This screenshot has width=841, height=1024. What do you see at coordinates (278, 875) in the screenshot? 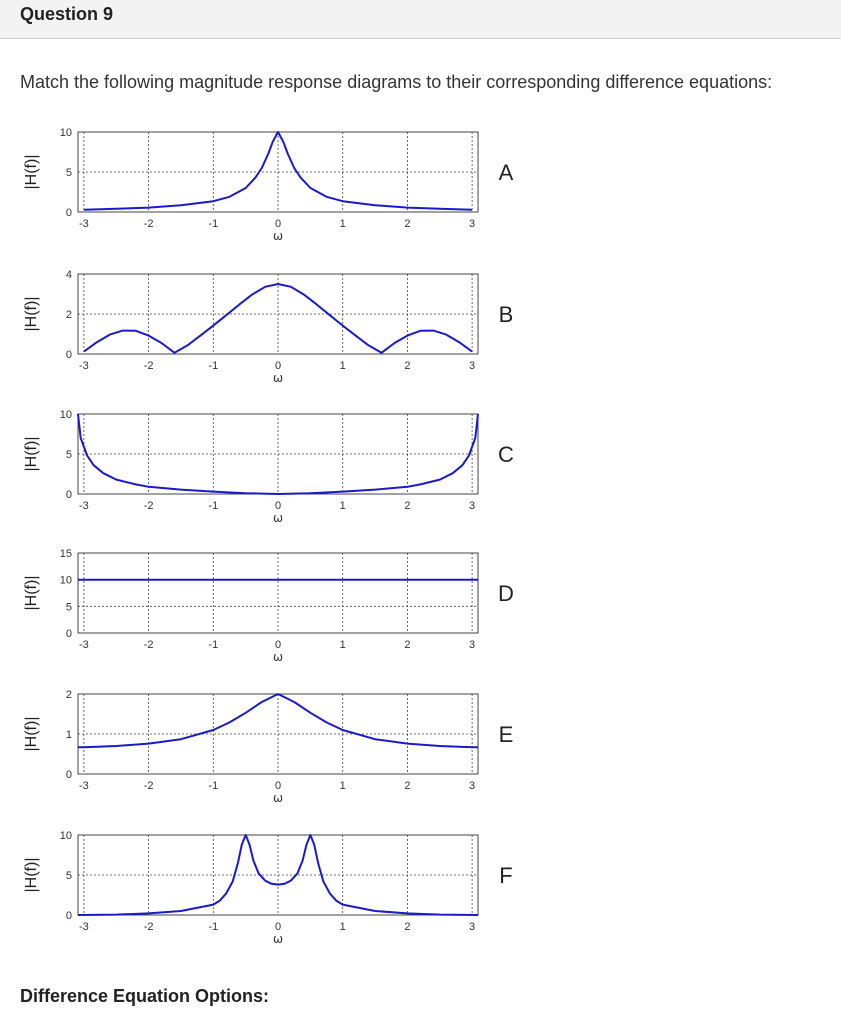
I see `magnitude-curve-F` at bounding box center [278, 875].